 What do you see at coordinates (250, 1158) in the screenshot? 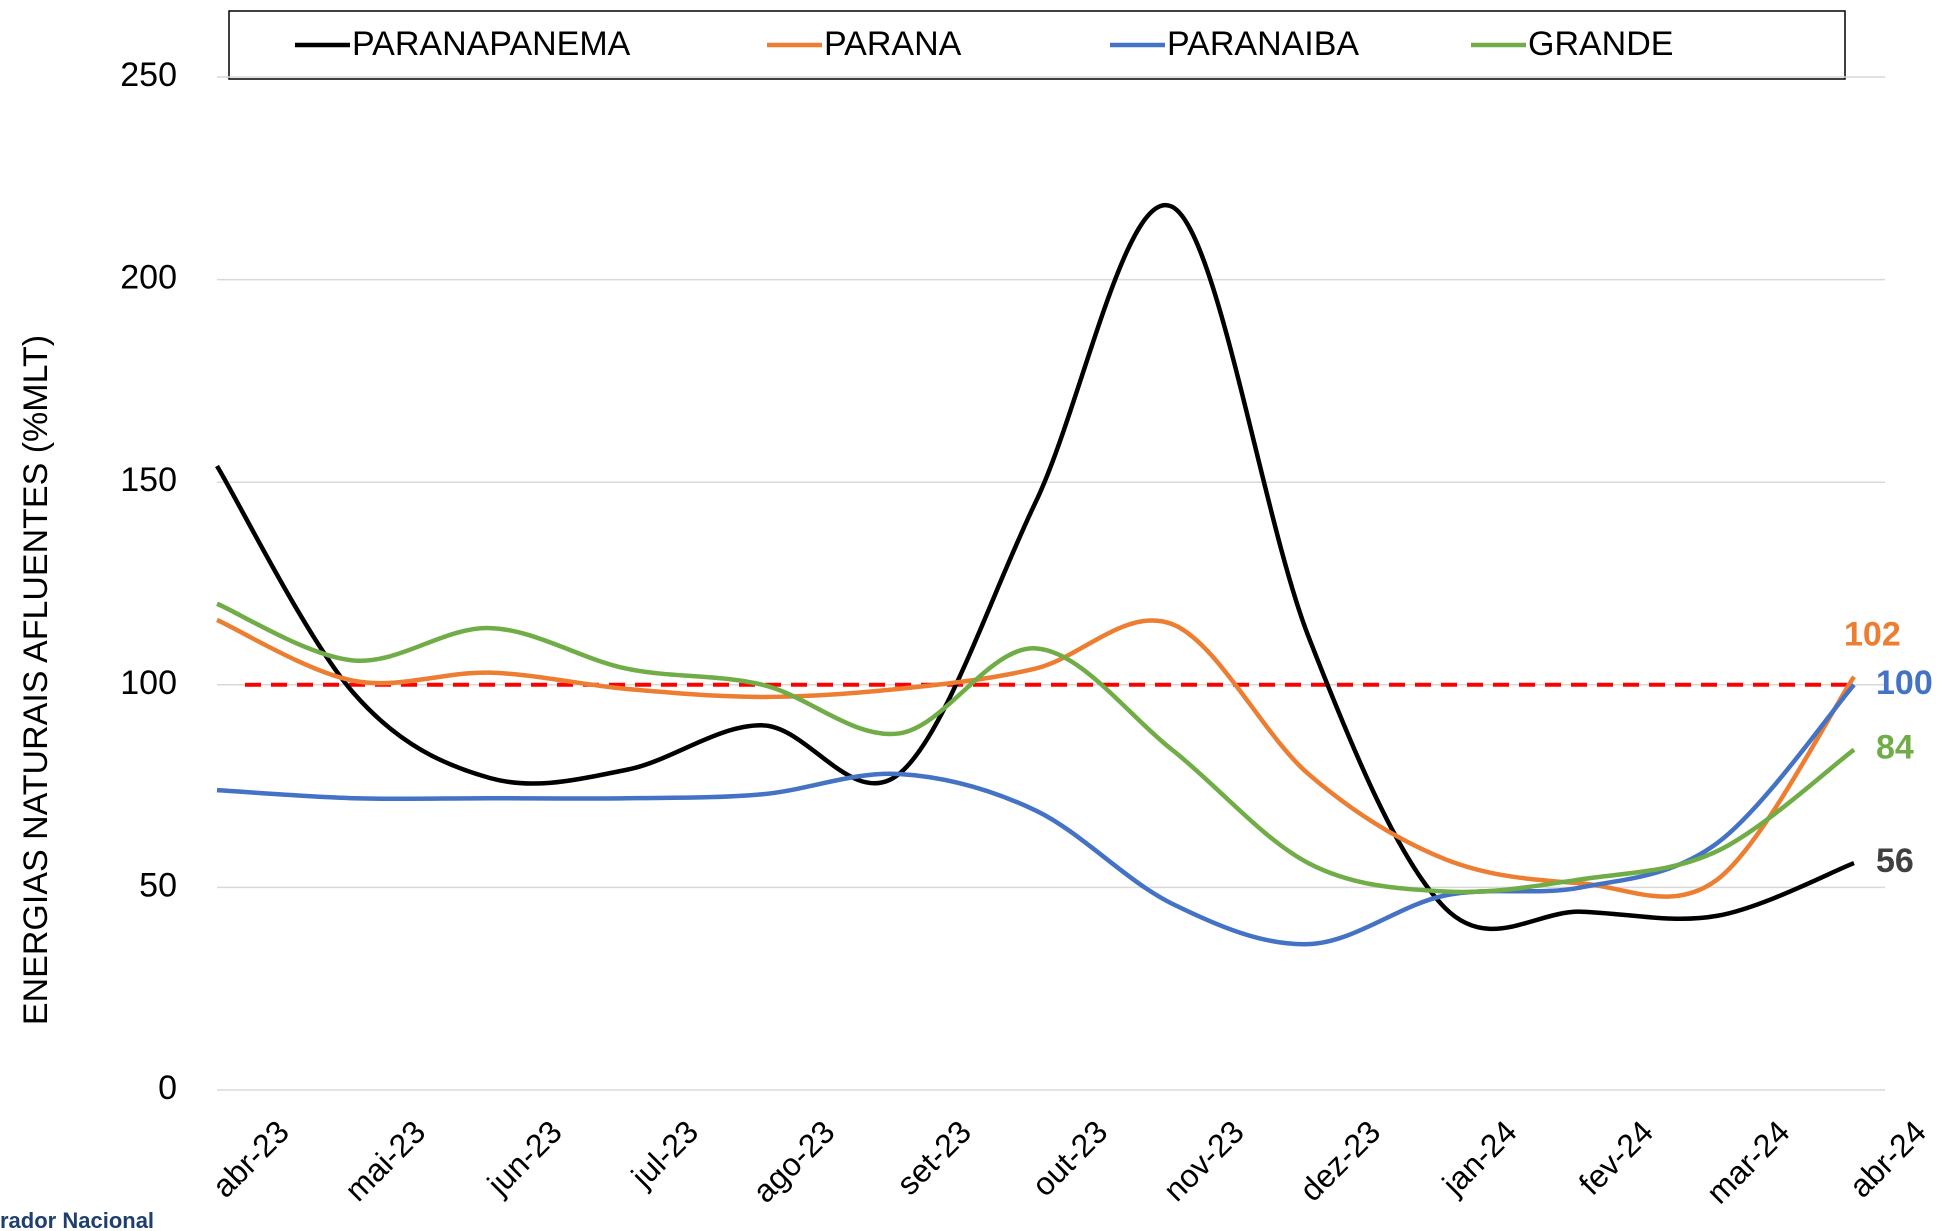
I see `x-tick-label: abr-23` at bounding box center [250, 1158].